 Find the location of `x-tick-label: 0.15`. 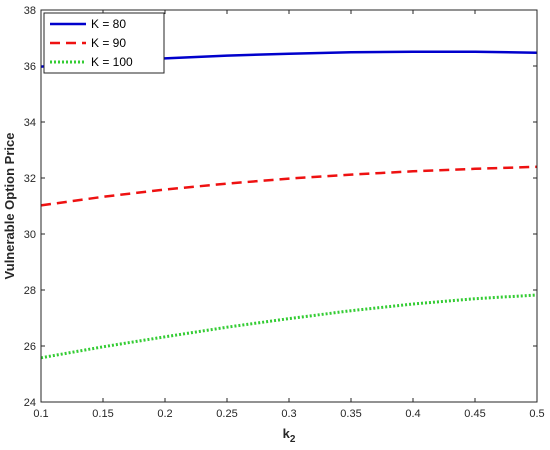

x-tick-label: 0.15 is located at coordinates (102, 414).